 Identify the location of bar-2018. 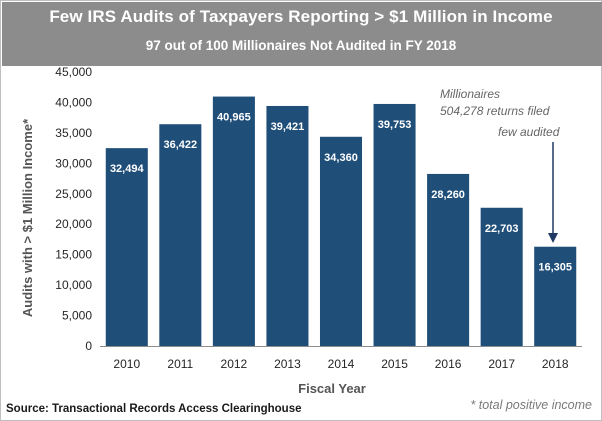
(555, 296).